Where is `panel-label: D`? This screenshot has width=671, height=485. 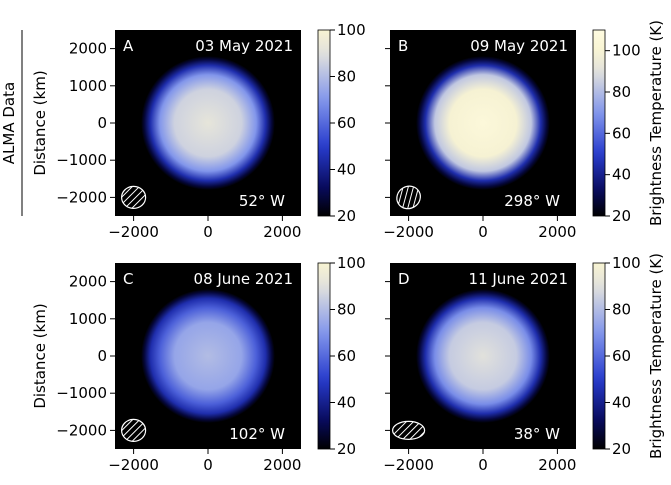
panel-label: D is located at coordinates (404, 279).